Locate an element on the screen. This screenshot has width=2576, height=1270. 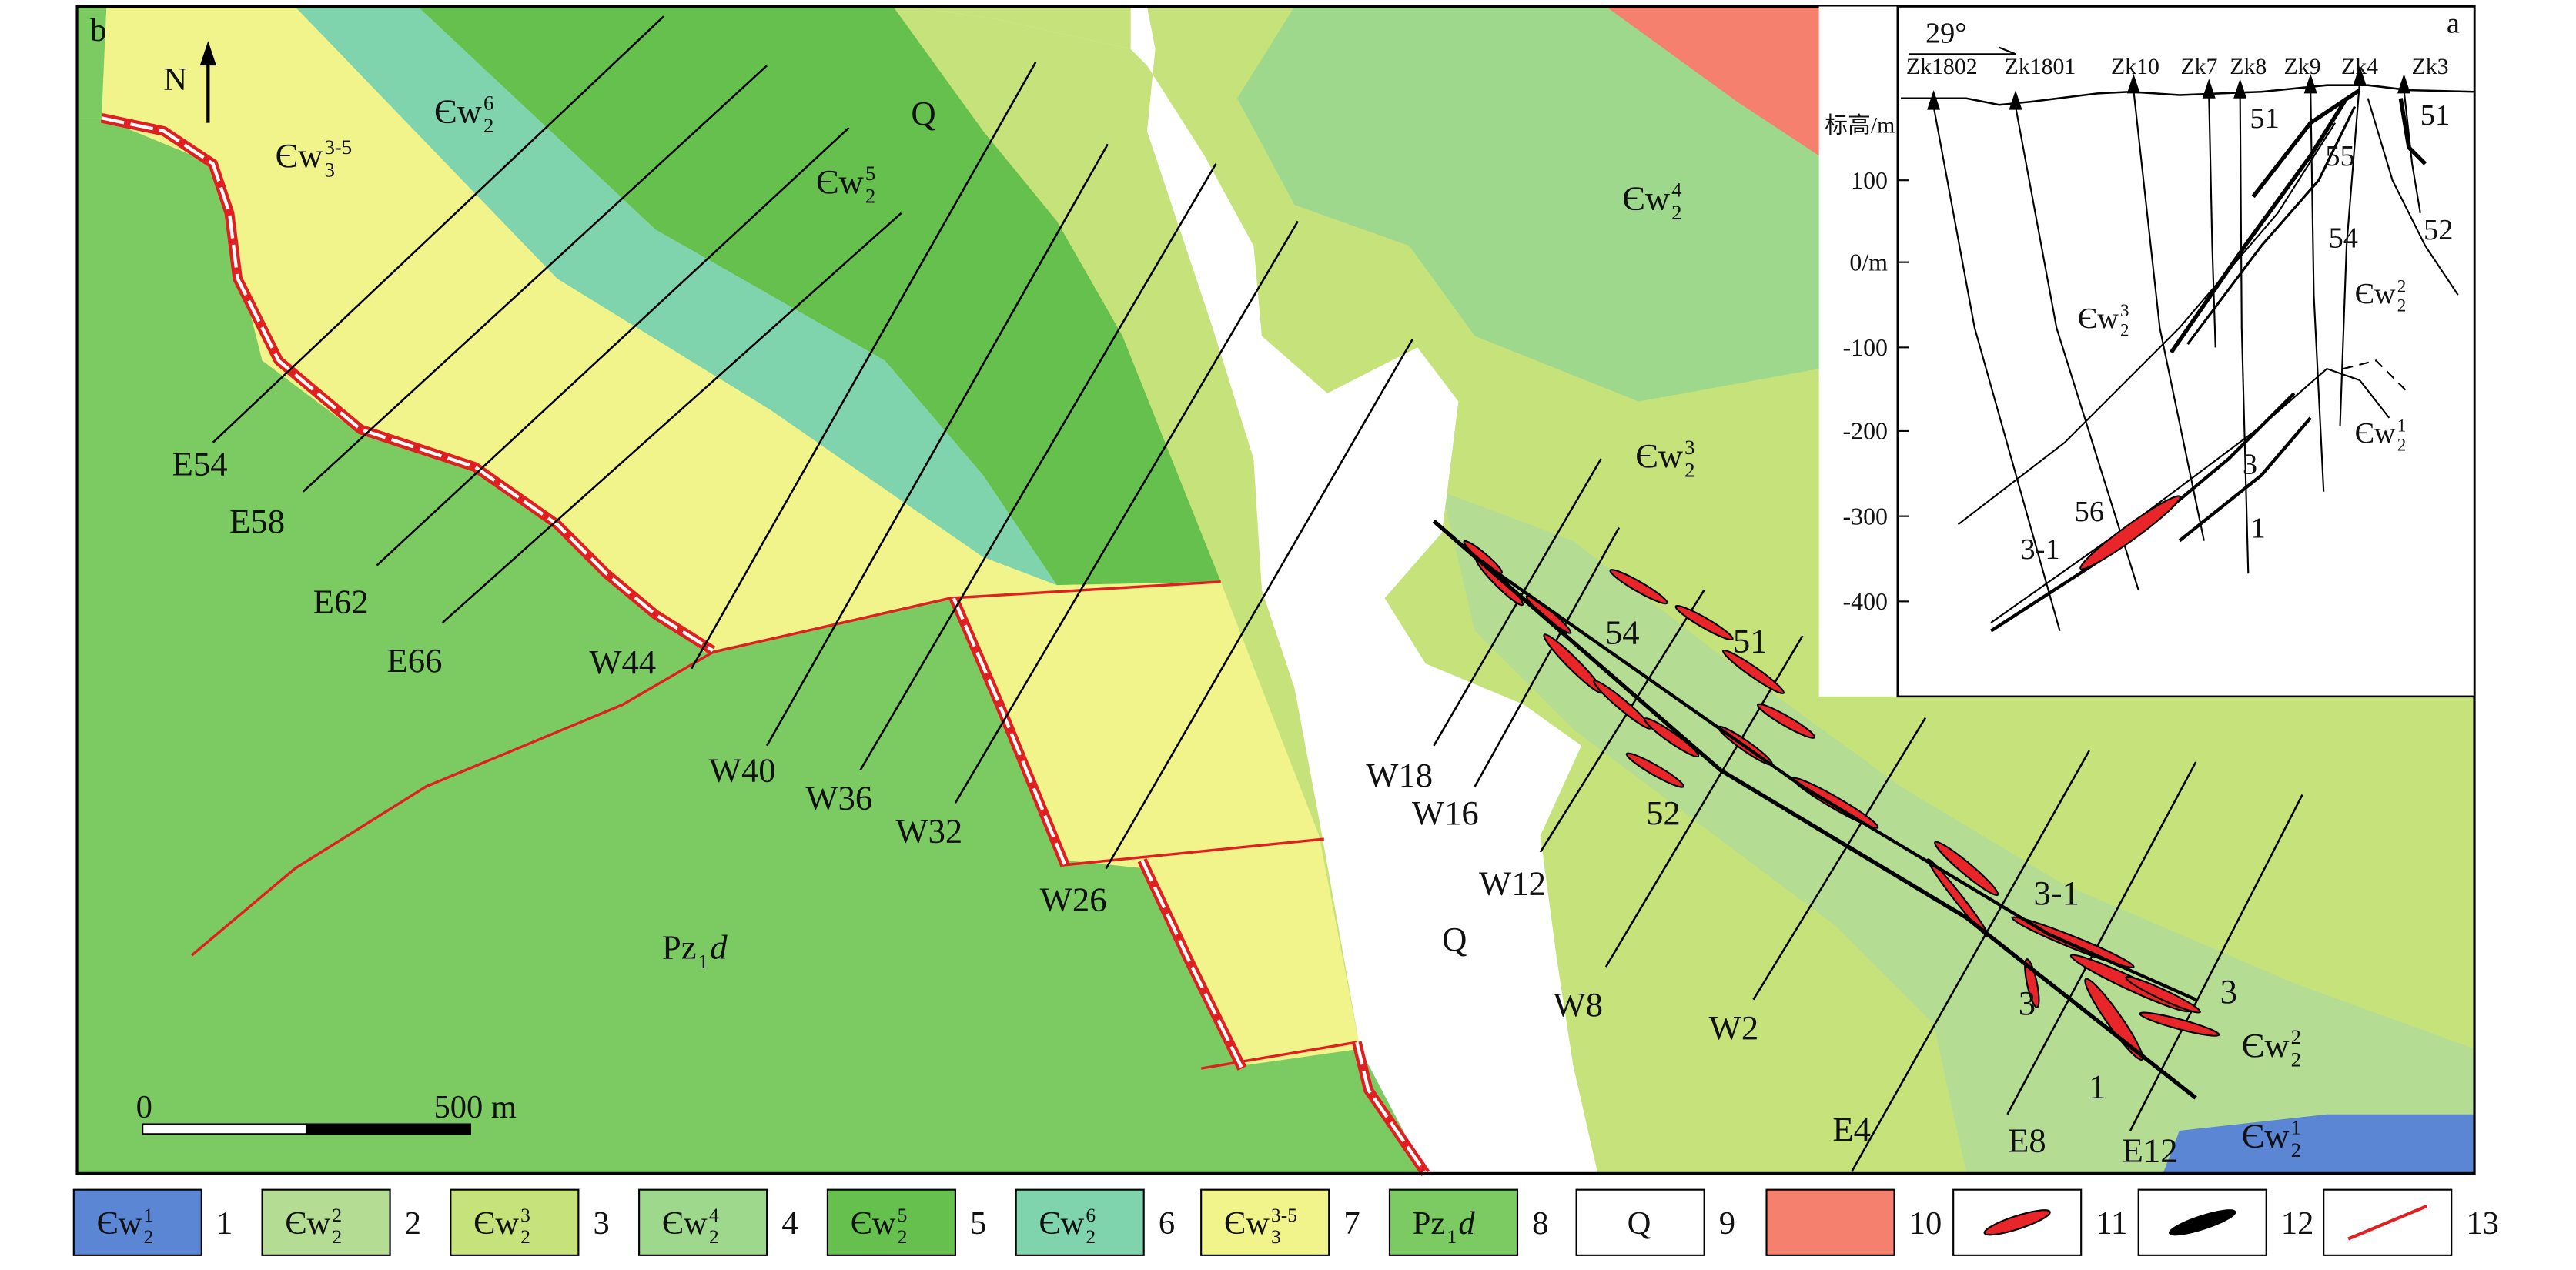
legend-number: 6 is located at coordinates (1167, 1223).